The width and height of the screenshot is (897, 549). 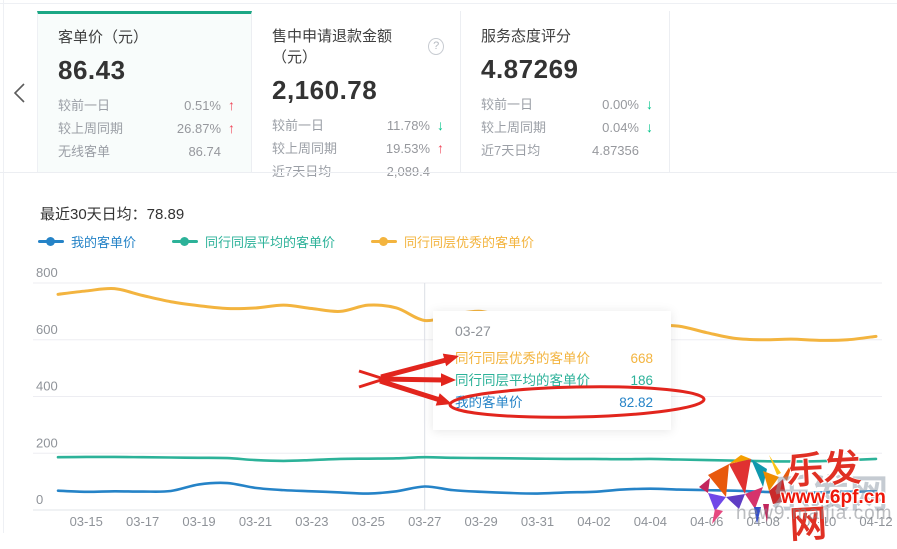 I want to click on x-axis-tick-label: 03-23, so click(x=311, y=521).